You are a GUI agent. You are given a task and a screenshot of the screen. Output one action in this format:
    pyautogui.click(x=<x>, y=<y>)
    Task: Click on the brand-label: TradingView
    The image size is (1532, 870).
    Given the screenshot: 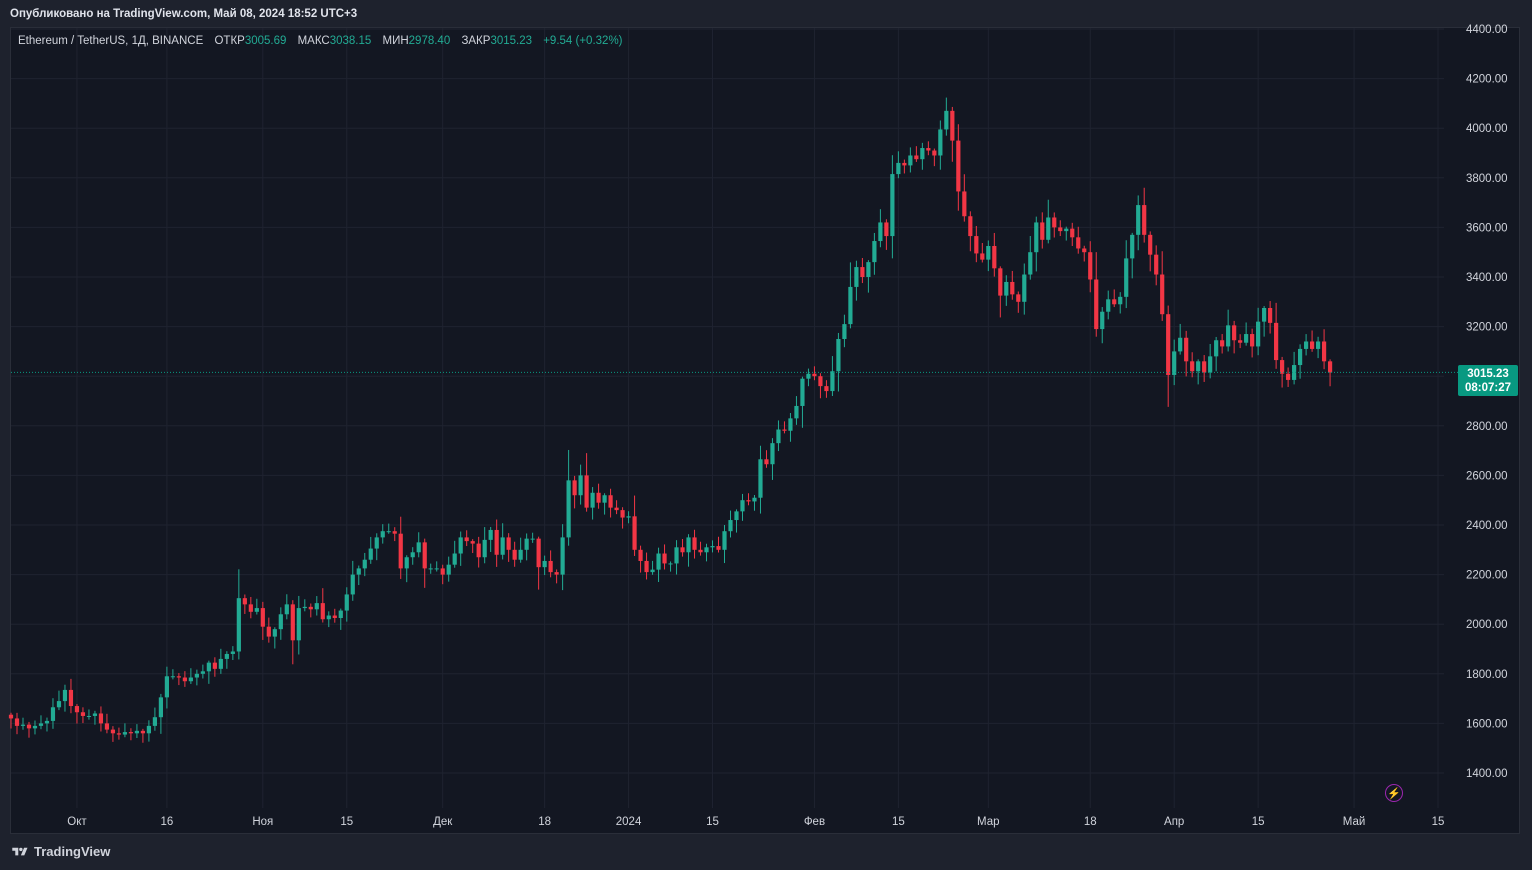 What is the action you would take?
    pyautogui.click(x=72, y=851)
    